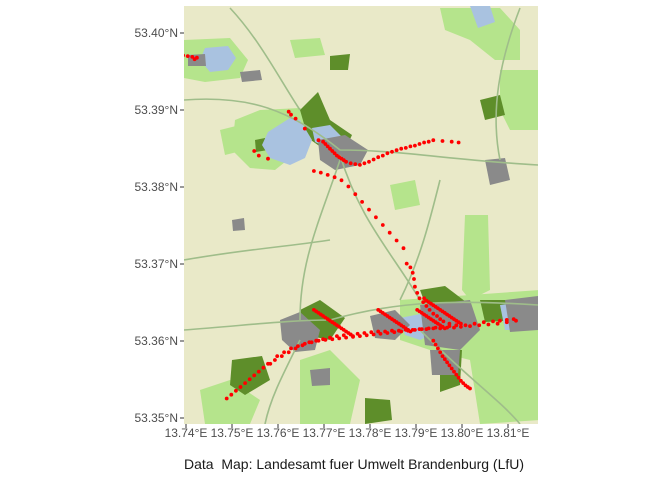  What do you see at coordinates (157, 341) in the screenshot?
I see `y-tick-label: 53.36°N` at bounding box center [157, 341].